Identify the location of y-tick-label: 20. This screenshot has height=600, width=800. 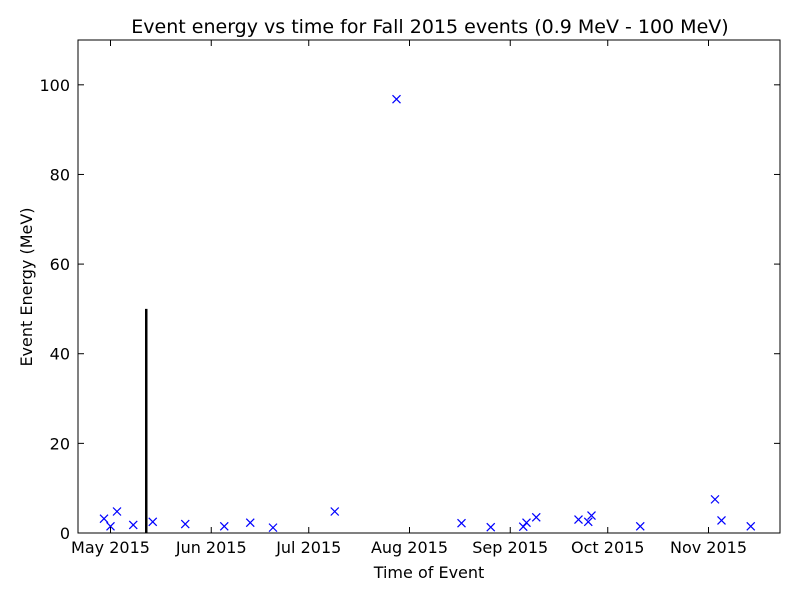
(60, 443).